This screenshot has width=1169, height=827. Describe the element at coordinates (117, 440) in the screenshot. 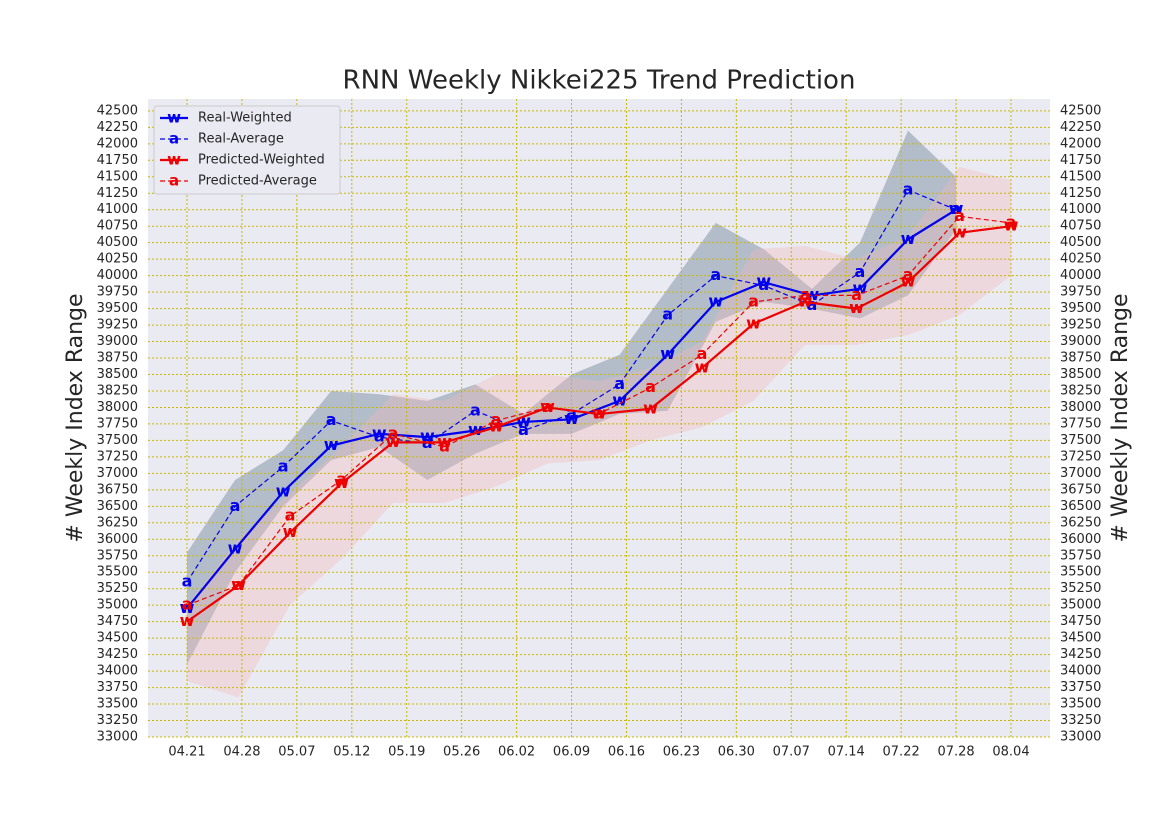

I see `y-tick-label: 37500` at that location.